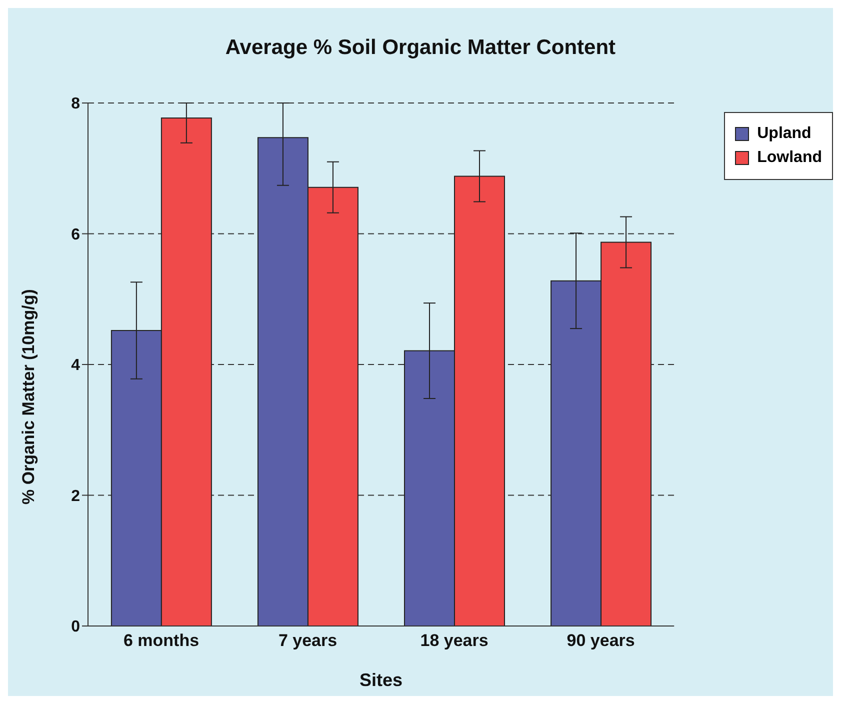  Describe the element at coordinates (784, 134) in the screenshot. I see `legend-label: Upland` at that location.